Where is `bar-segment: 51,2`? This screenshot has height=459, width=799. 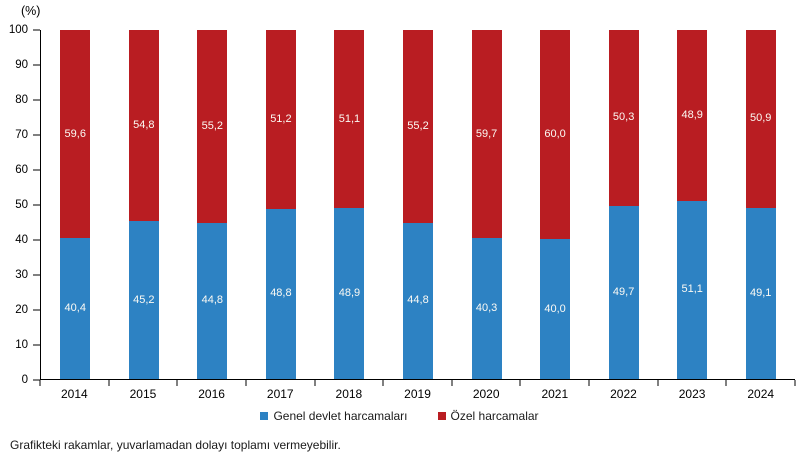
bar-segment: 51,2 is located at coordinates (280, 119).